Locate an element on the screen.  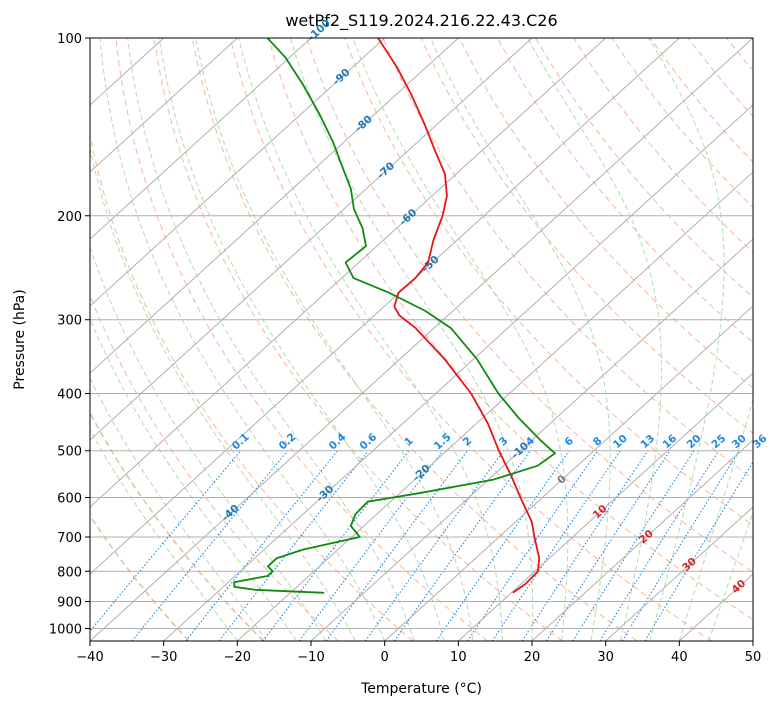
x-tick-label: −30 is located at coordinates (163, 657).